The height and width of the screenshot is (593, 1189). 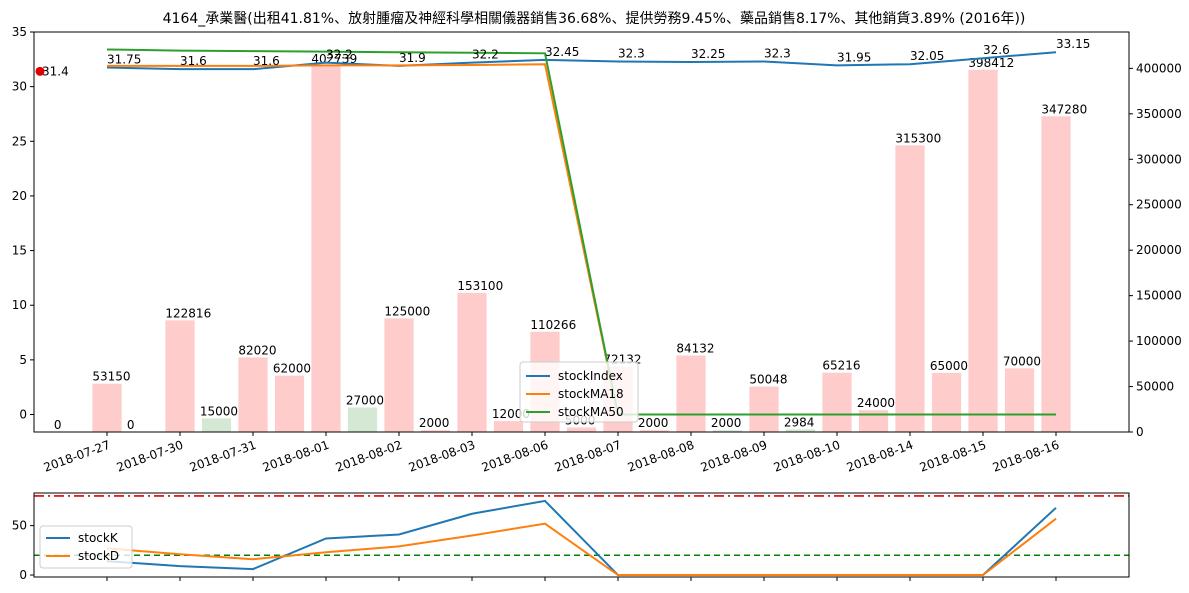 I want to click on y-left-tick-label: 15, so click(x=19, y=251).